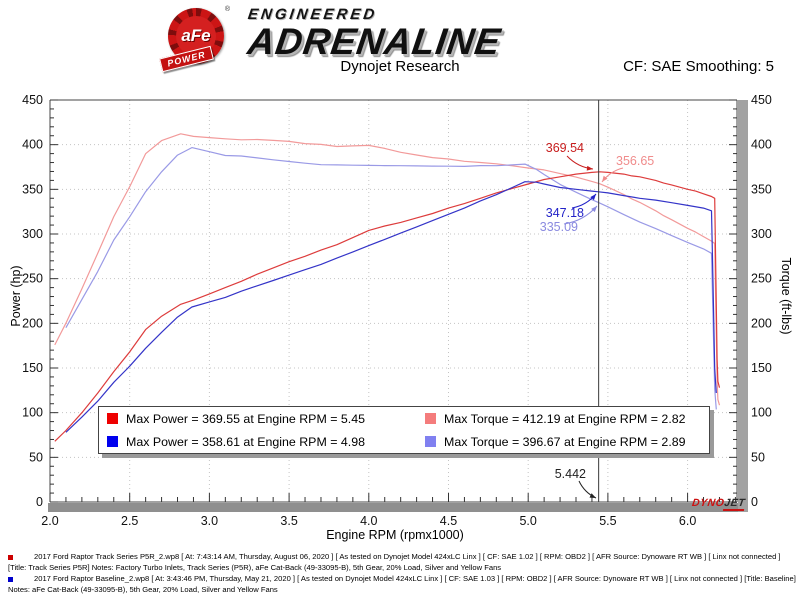  What do you see at coordinates (430, 418) in the screenshot?
I see `legend-swatch-pink` at bounding box center [430, 418].